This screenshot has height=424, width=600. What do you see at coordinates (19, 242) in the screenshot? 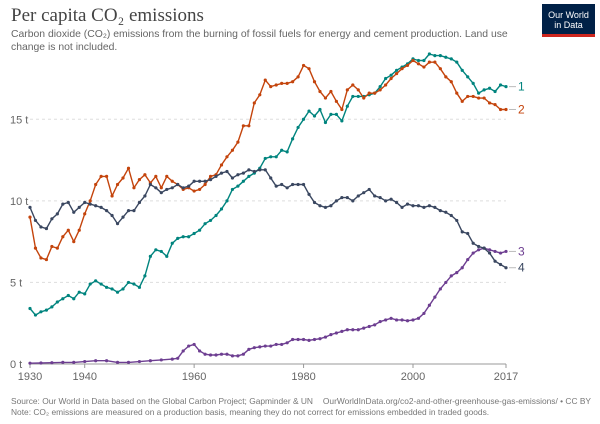
I see `y-axis-labels: 0 t 5 t 10 t 15 t` at bounding box center [19, 242].